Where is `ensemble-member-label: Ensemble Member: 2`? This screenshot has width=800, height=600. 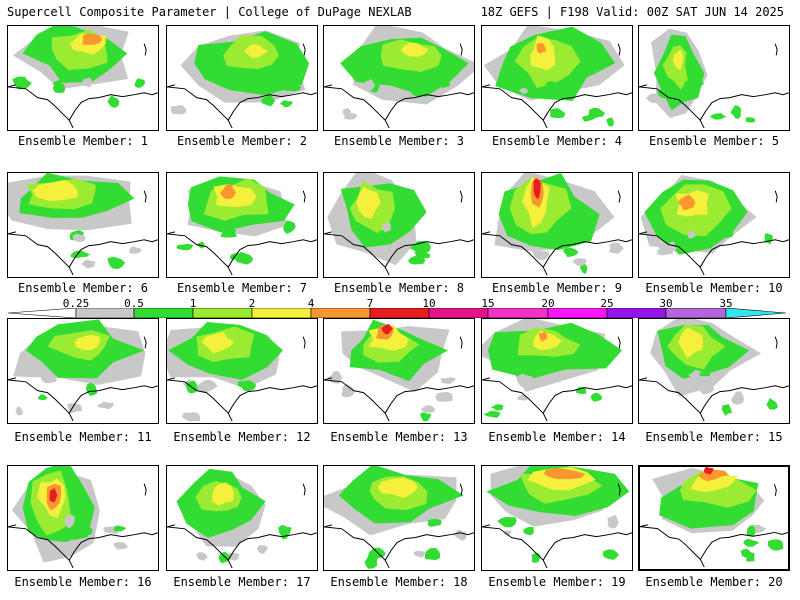 ensemble-member-label: Ensemble Member: 2 is located at coordinates (242, 141).